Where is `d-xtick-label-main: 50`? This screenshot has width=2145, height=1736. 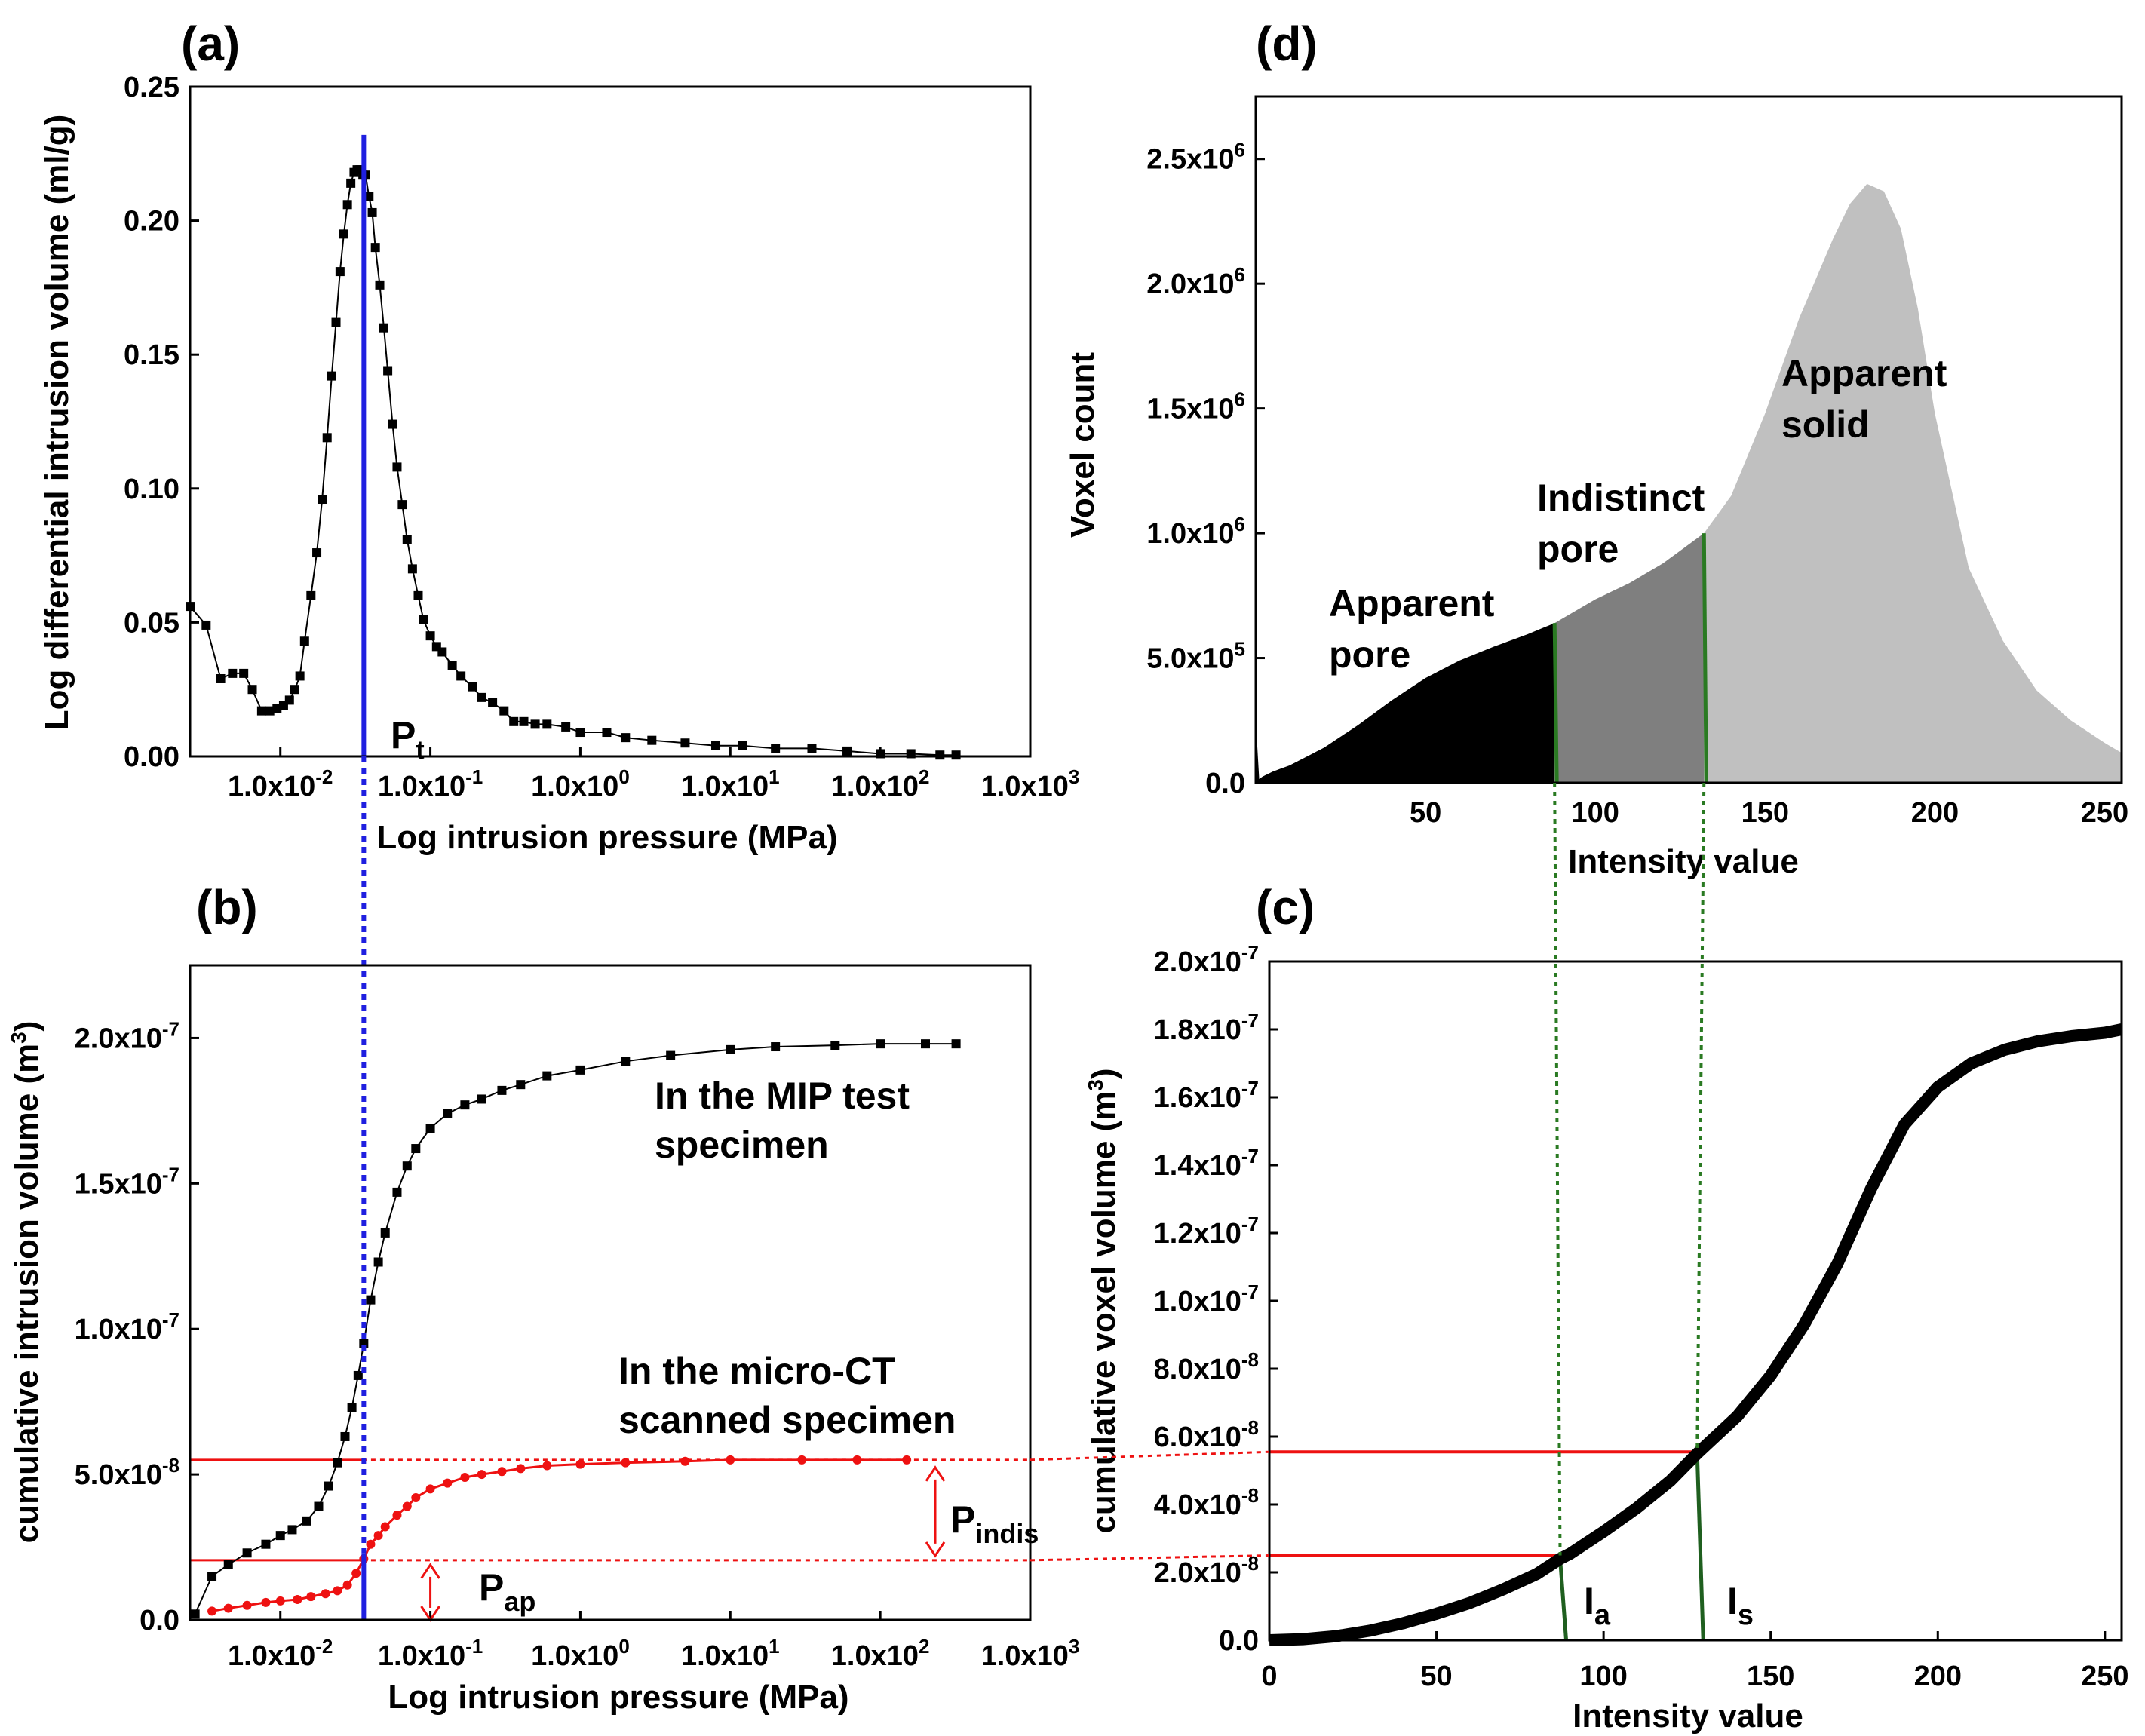
d-xtick-label-main: 50 is located at coordinates (1425, 813).